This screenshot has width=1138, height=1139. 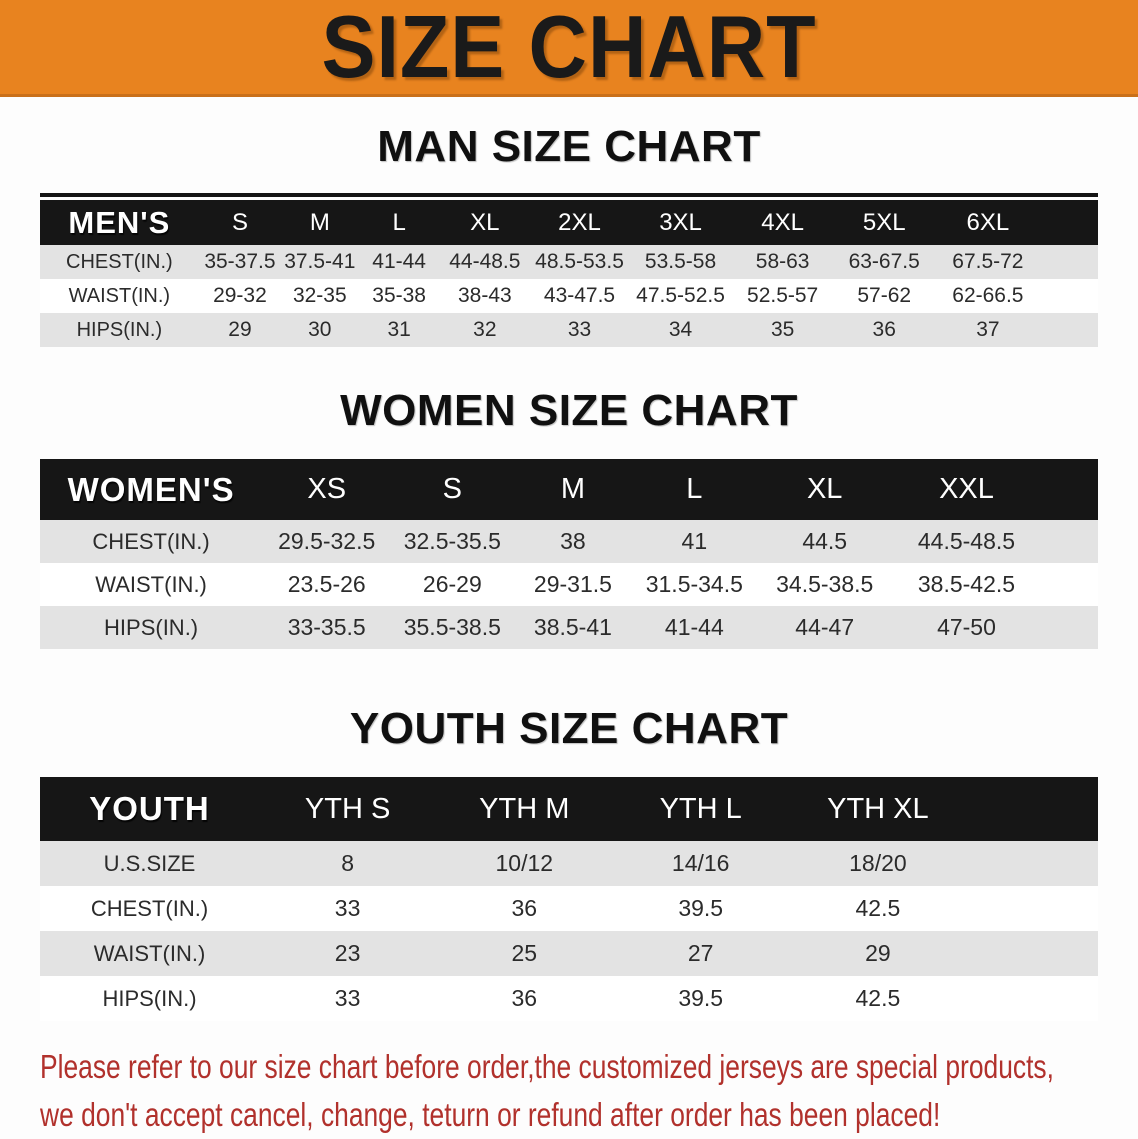 What do you see at coordinates (320, 329) in the screenshot?
I see `measurement-value: 30` at bounding box center [320, 329].